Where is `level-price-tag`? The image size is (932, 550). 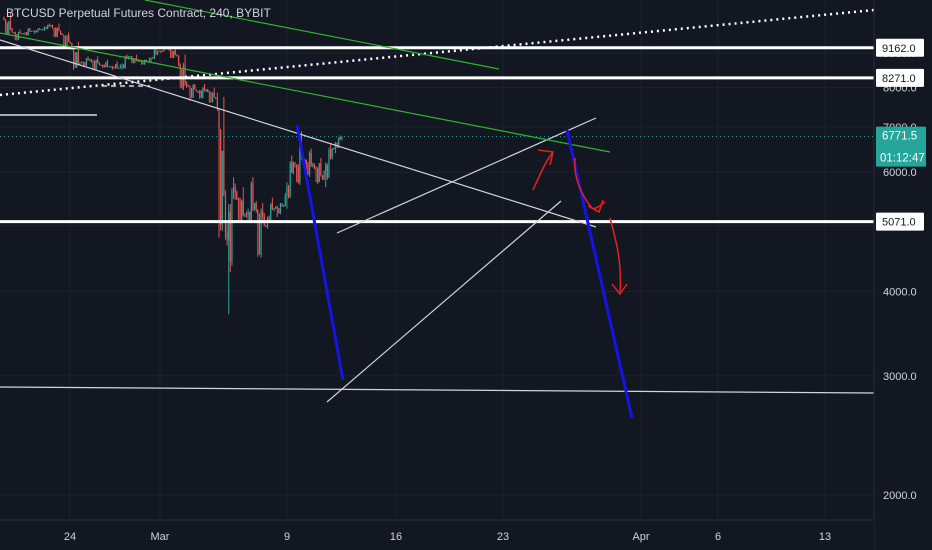 level-price-tag is located at coordinates (900, 77).